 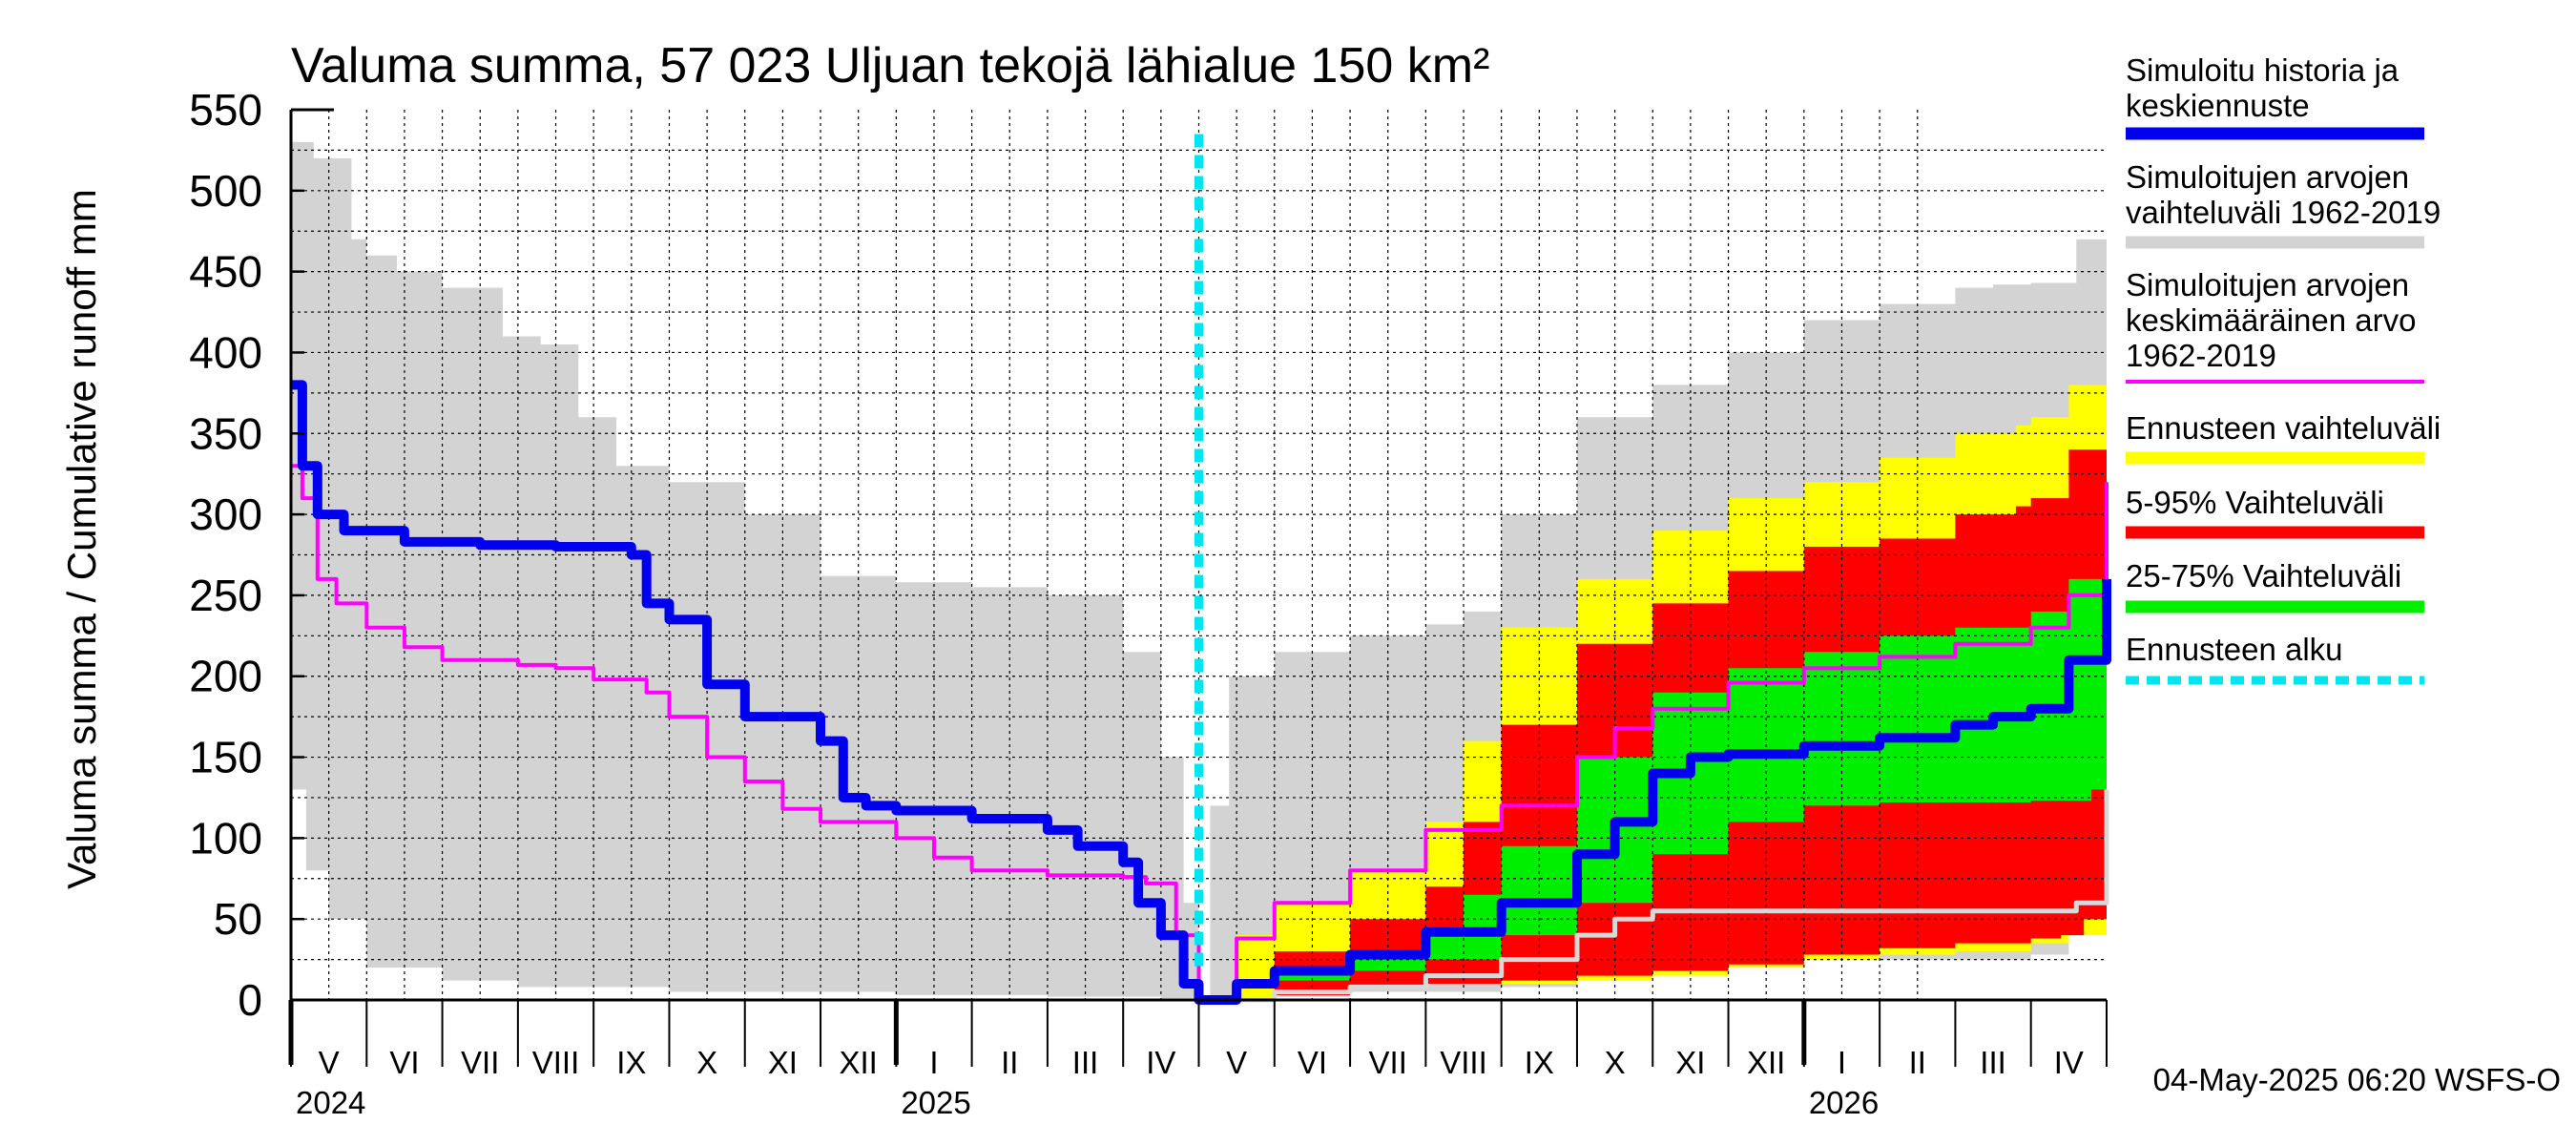 What do you see at coordinates (225, 191) in the screenshot?
I see `y-tick-label: 500` at bounding box center [225, 191].